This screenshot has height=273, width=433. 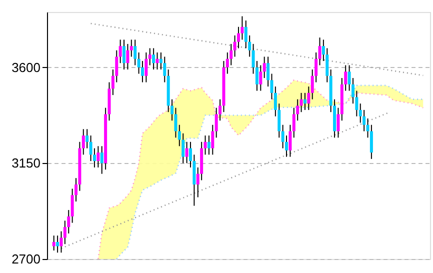 What do you see at coordinates (26, 67) in the screenshot?
I see `y-tick-label: 3600` at bounding box center [26, 67].